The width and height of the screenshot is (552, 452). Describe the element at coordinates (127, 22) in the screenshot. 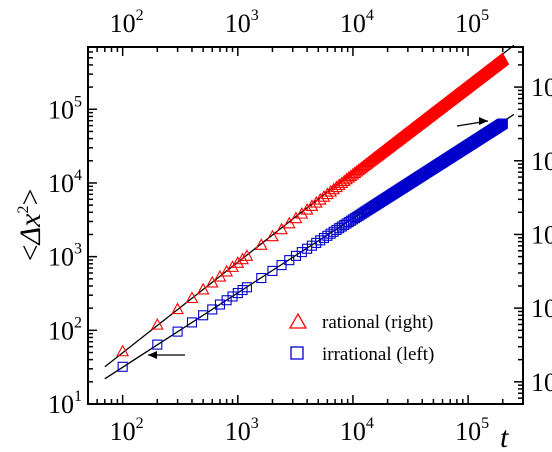

I see `x-top-tick-label: 10²` at that location.